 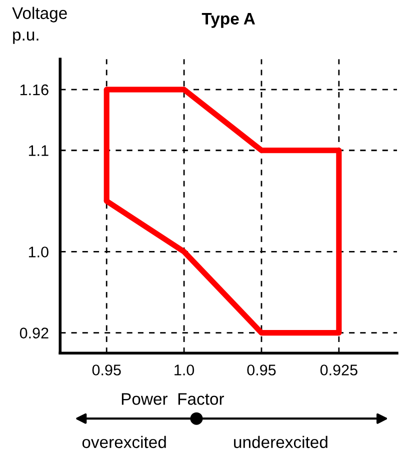 What do you see at coordinates (124, 442) in the screenshot?
I see `text: overexcited` at bounding box center [124, 442].